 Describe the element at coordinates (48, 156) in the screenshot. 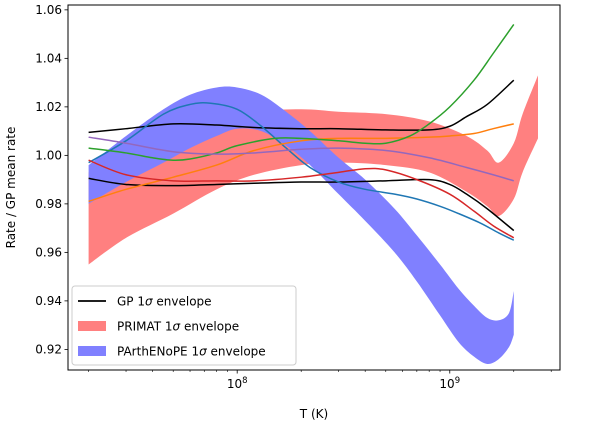

I see `y-tick-label: 1.00` at that location.